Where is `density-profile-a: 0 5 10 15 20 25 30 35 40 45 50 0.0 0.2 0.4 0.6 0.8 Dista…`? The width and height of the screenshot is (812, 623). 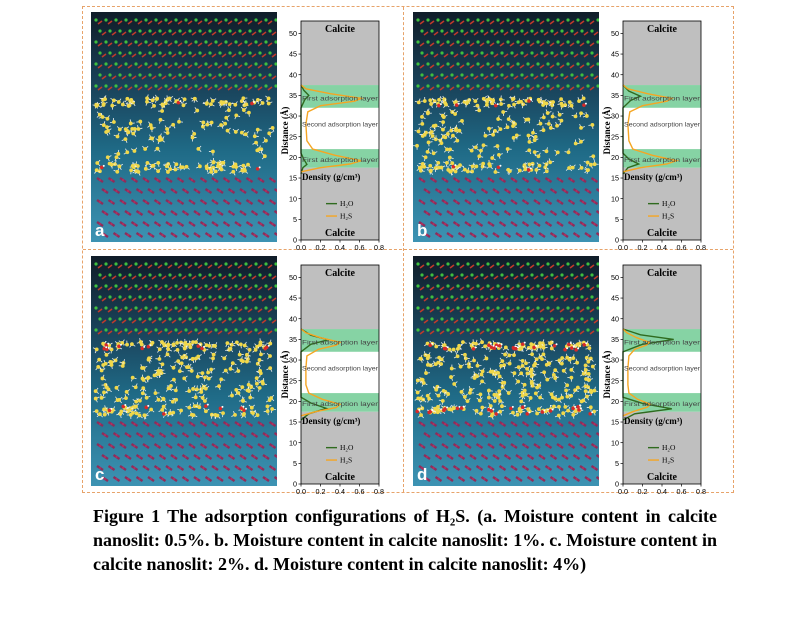
density-profile-a: 0 5 10 15 20 25 30 35 40 45 50 0.0 0.2 0.4 0.6 0.8 Dista… is located at coordinates (342, 129).